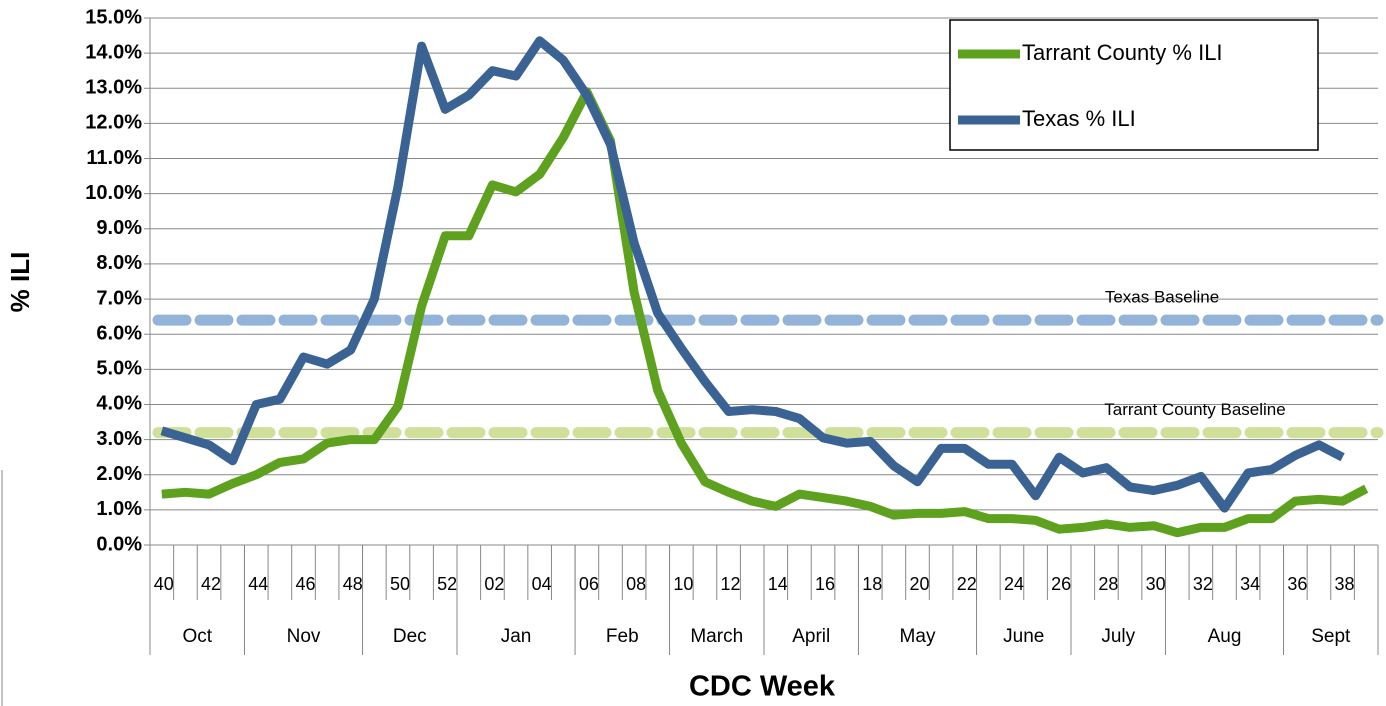 This screenshot has height=706, width=1386. I want to click on y-tick-label: 5.0%, so click(119, 369).